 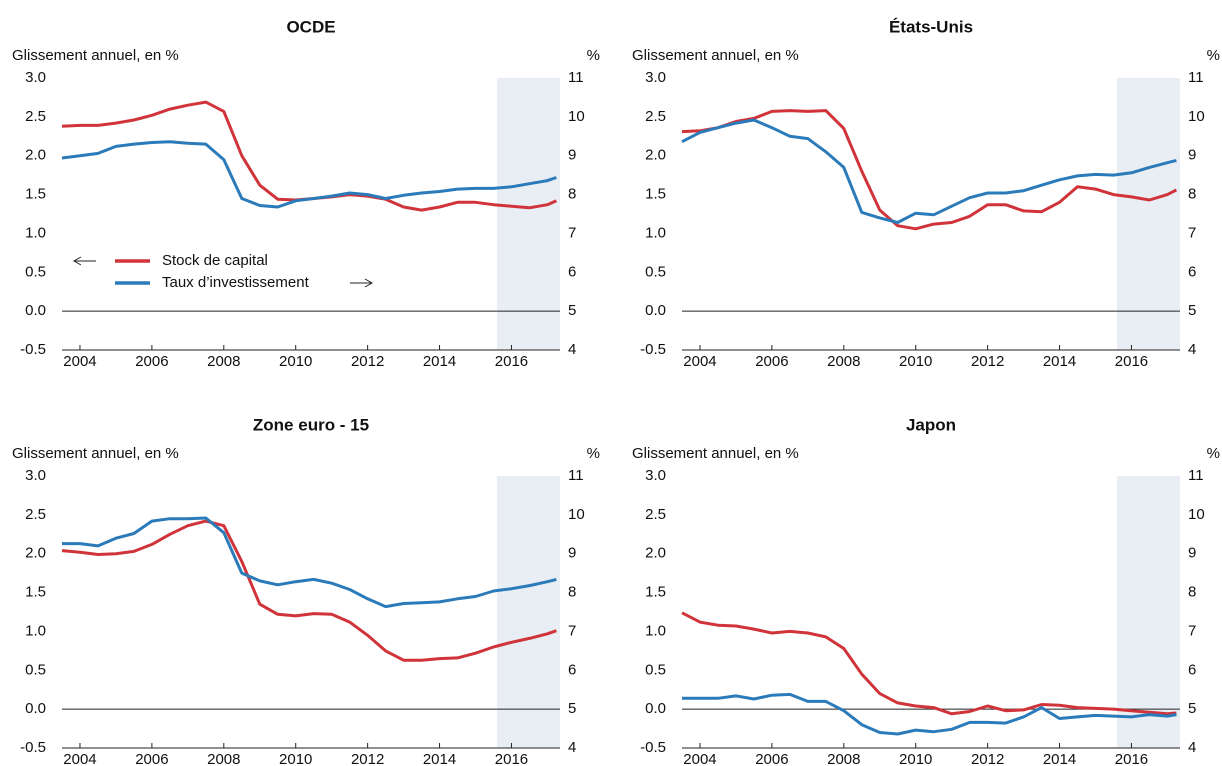 What do you see at coordinates (931, 26) in the screenshot?
I see `chart-title: États-Unis` at bounding box center [931, 26].